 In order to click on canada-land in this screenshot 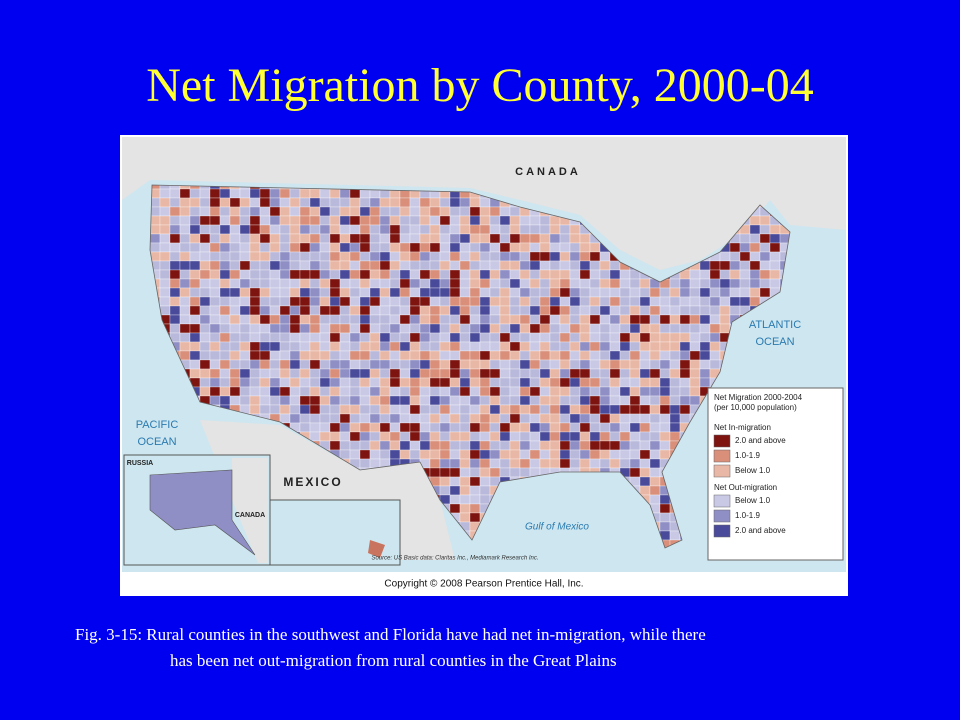, I will do `click(484, 203)`.